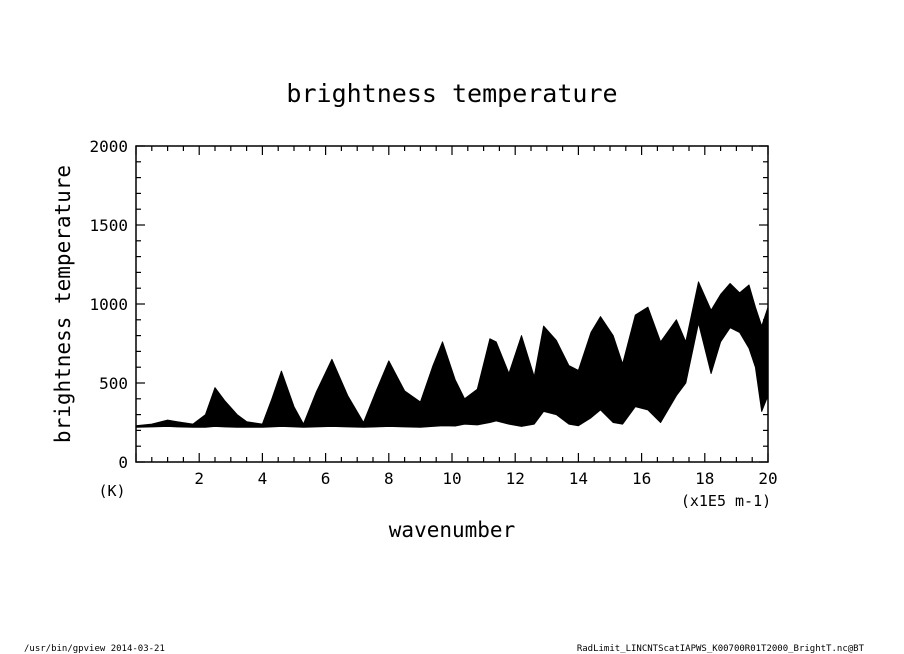 The width and height of the screenshot is (904, 654). Describe the element at coordinates (451, 478) in the screenshot. I see `x-tick-label: 10` at that location.